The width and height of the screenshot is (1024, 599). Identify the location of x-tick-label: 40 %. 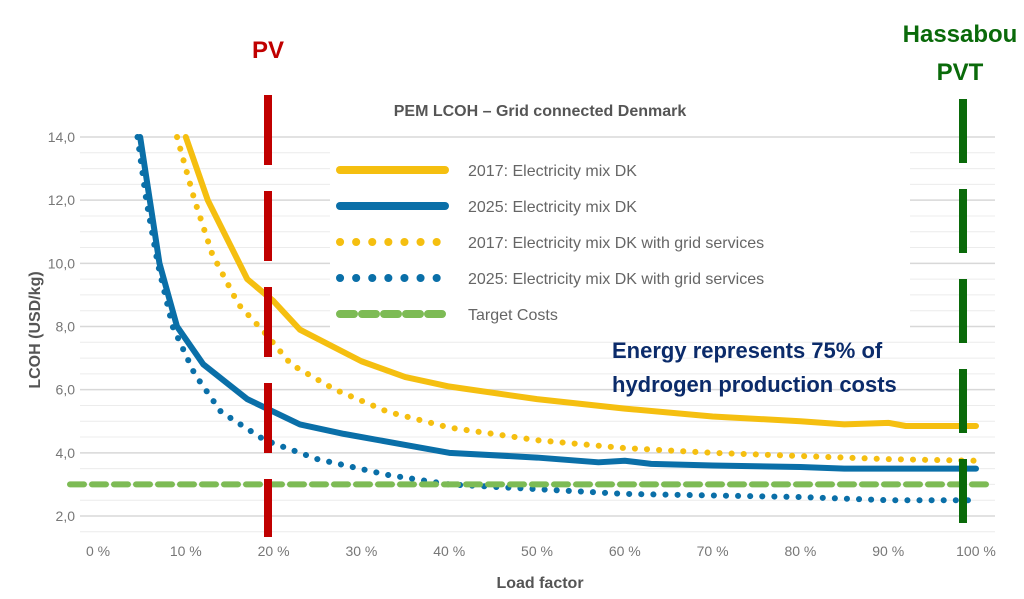
(449, 551).